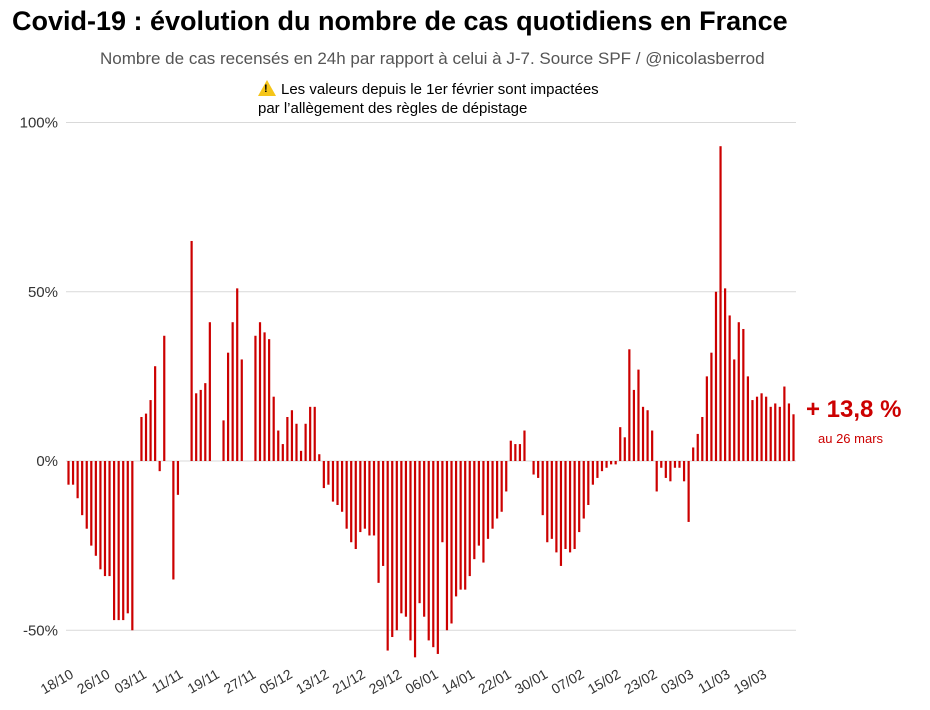 This screenshot has width=930, height=710. Describe the element at coordinates (458, 681) in the screenshot. I see `x-tick-label: 14/01` at that location.